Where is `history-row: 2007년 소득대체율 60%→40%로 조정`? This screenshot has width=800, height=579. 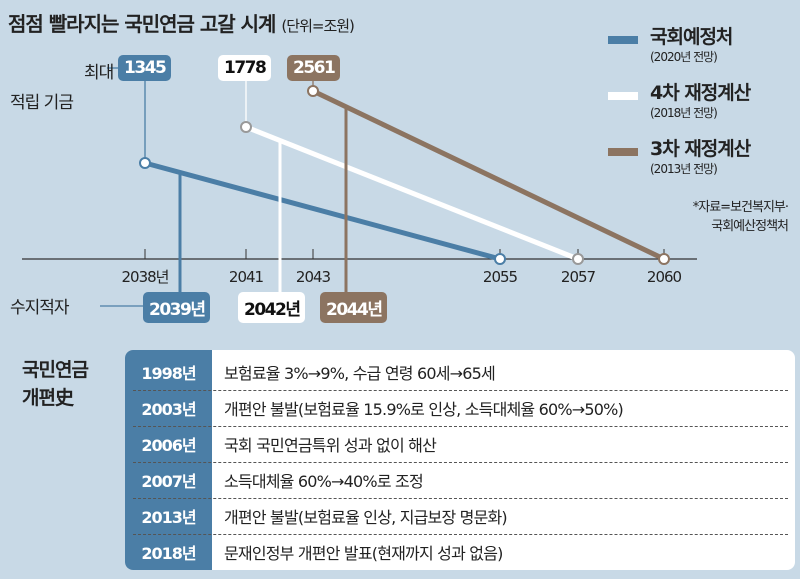
history-row: 2007년 소득대체율 60%→40%로 조정 is located at coordinates (460, 480).